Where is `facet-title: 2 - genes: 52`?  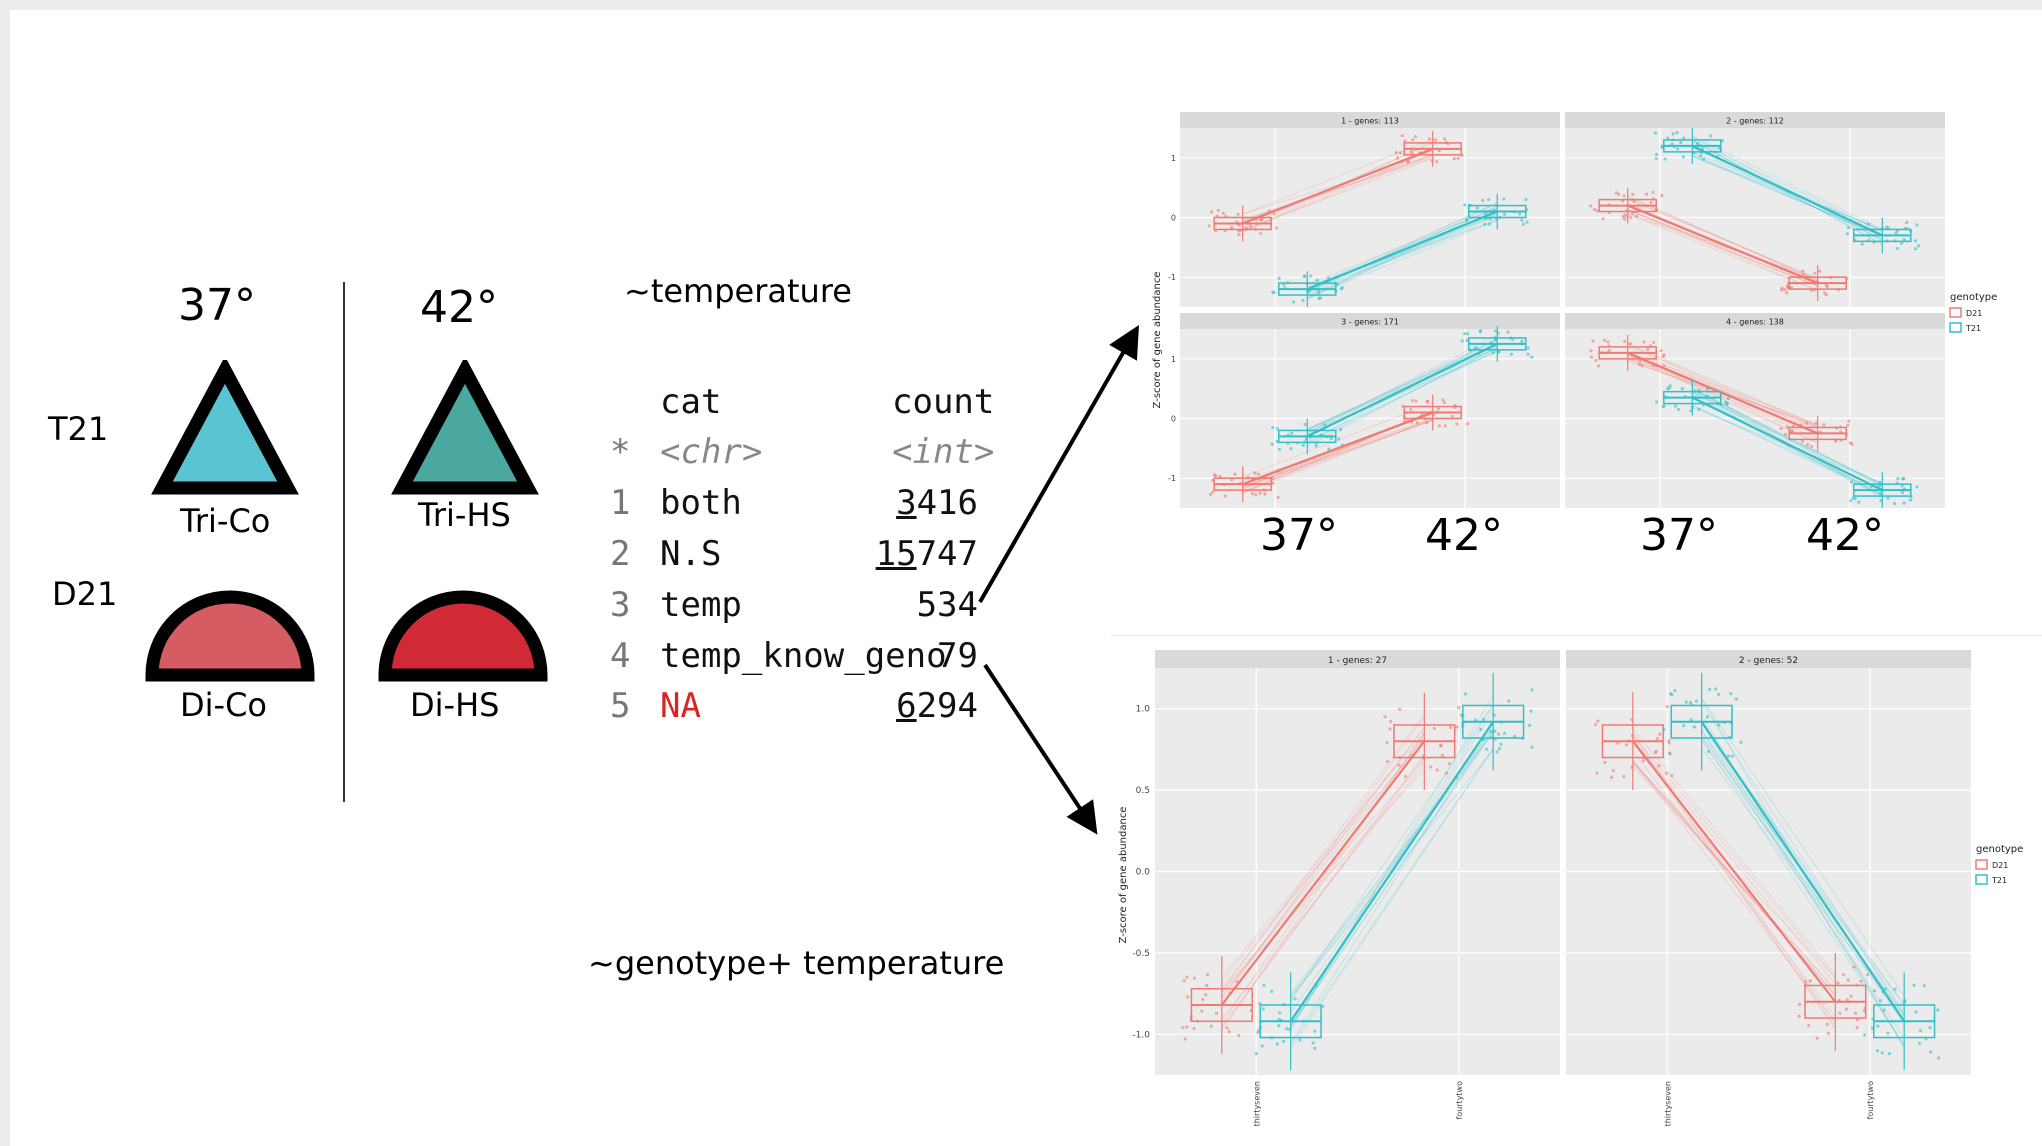
facet-title: 2 - genes: 52 is located at coordinates (1768, 661).